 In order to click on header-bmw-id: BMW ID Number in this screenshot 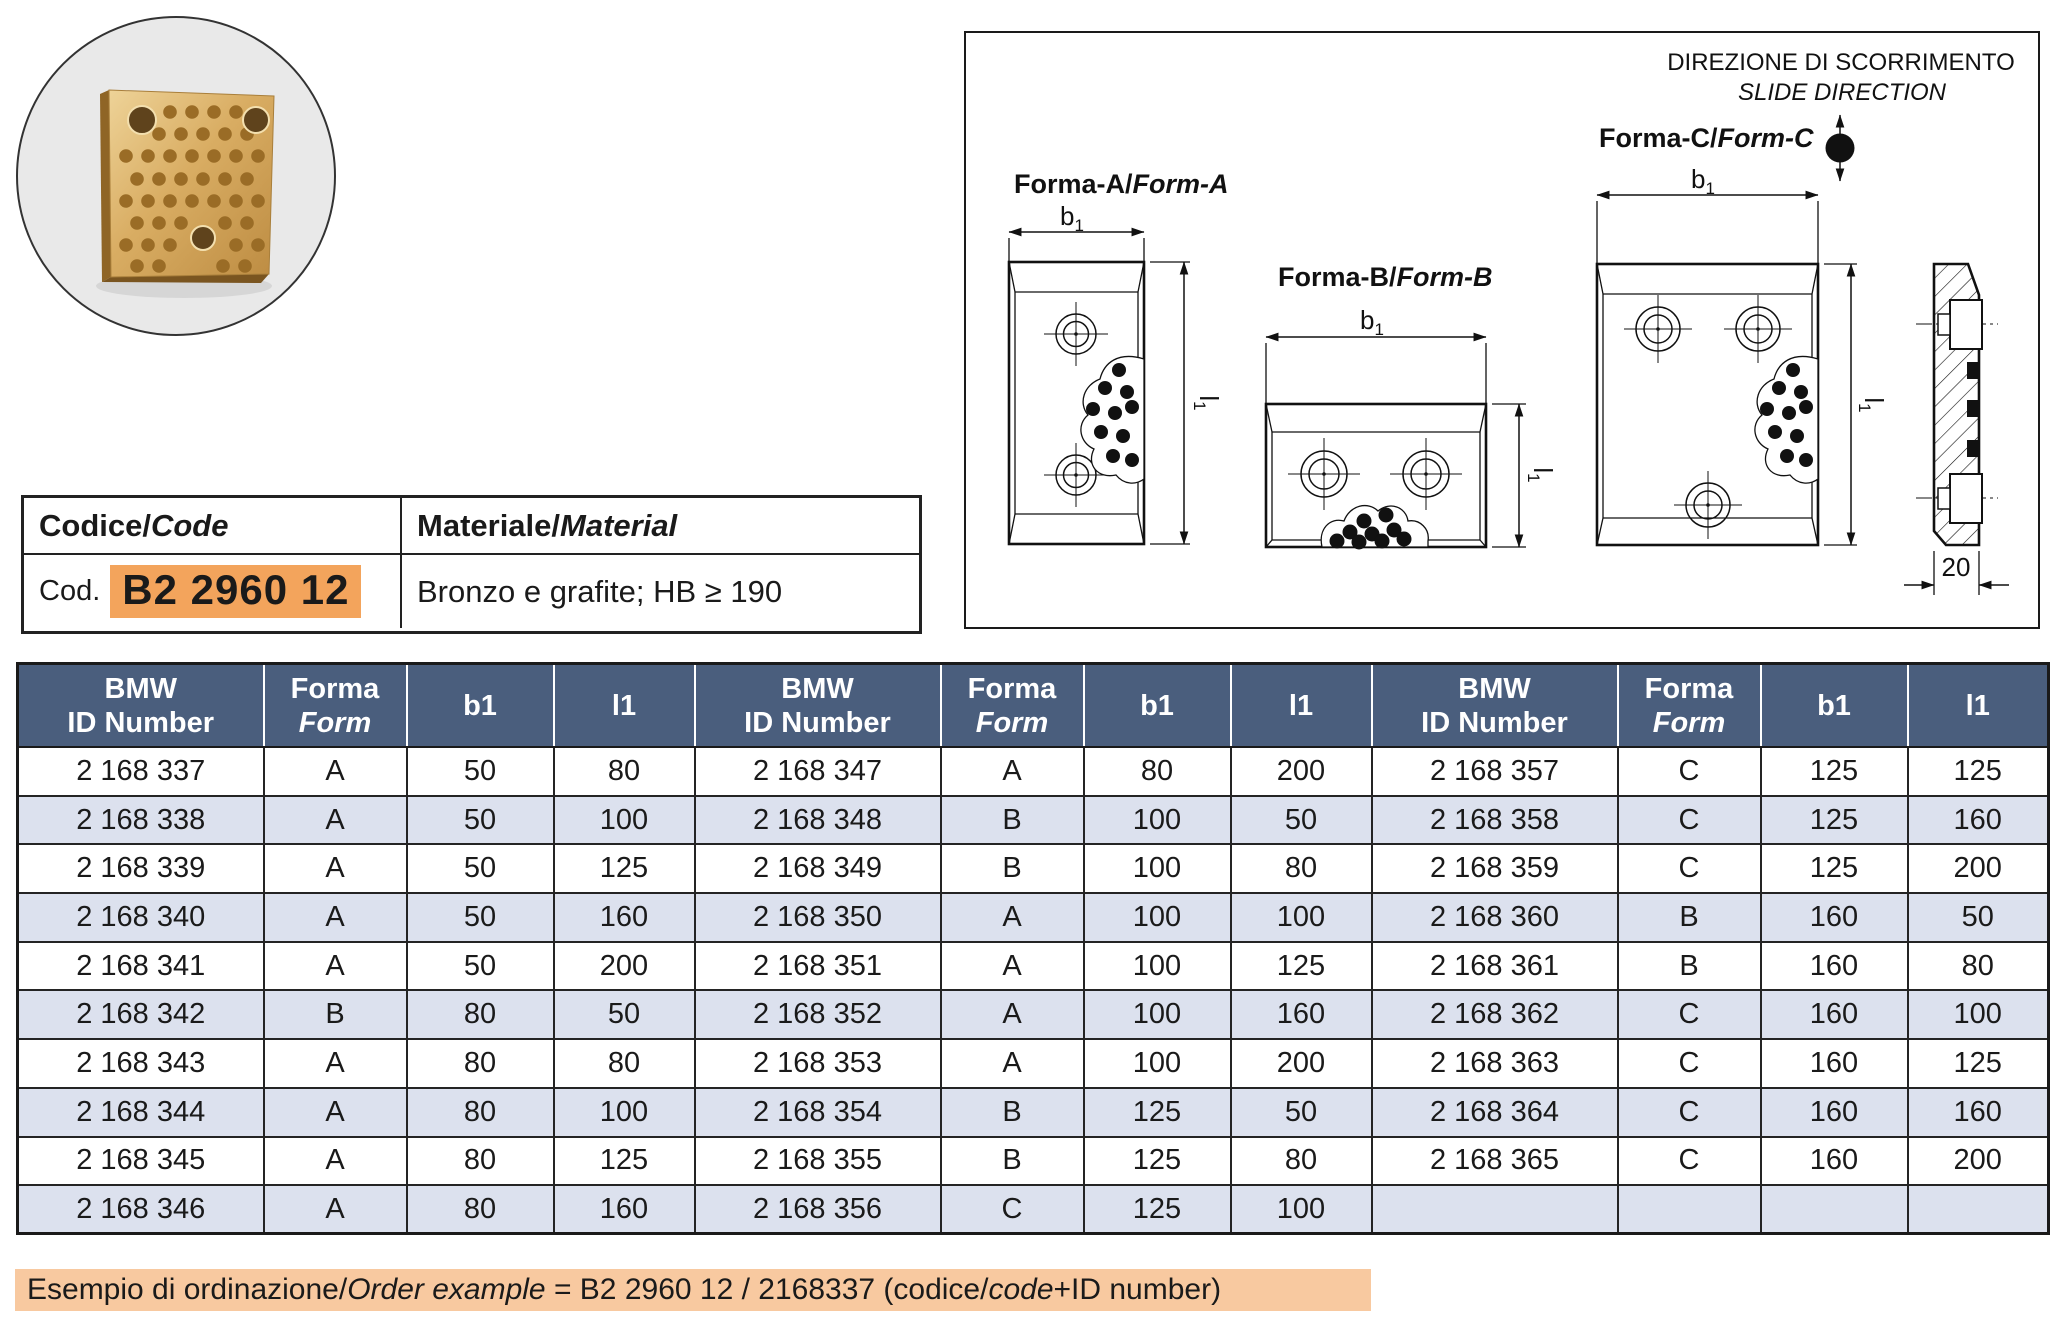, I will do `click(140, 705)`.